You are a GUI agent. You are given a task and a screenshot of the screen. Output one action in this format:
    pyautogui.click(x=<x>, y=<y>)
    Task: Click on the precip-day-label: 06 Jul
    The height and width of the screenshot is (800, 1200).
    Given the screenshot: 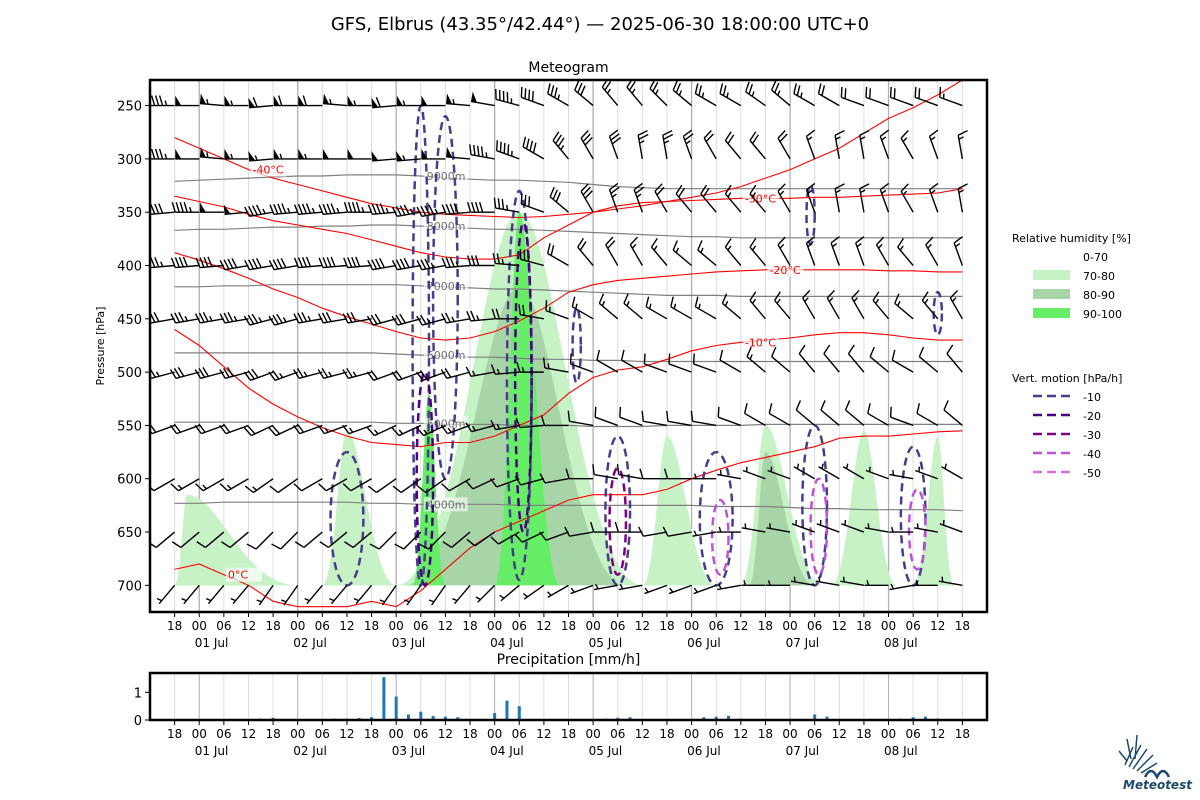 What is the action you would take?
    pyautogui.click(x=704, y=751)
    